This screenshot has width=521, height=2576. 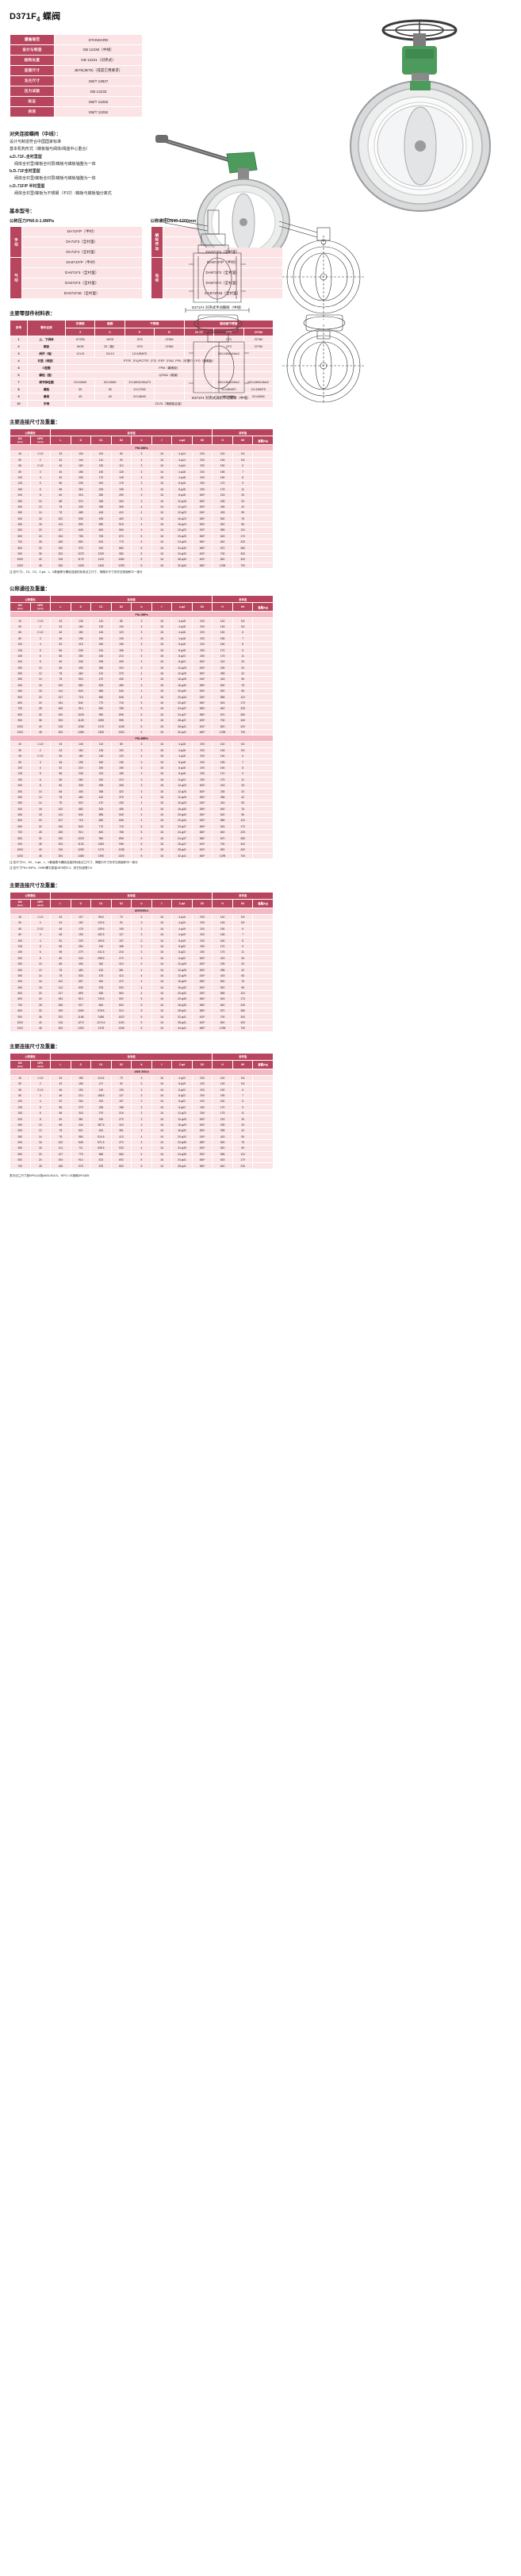 What do you see at coordinates (243, 1096) in the screenshot?
I see `dim-cell: 7` at bounding box center [243, 1096].